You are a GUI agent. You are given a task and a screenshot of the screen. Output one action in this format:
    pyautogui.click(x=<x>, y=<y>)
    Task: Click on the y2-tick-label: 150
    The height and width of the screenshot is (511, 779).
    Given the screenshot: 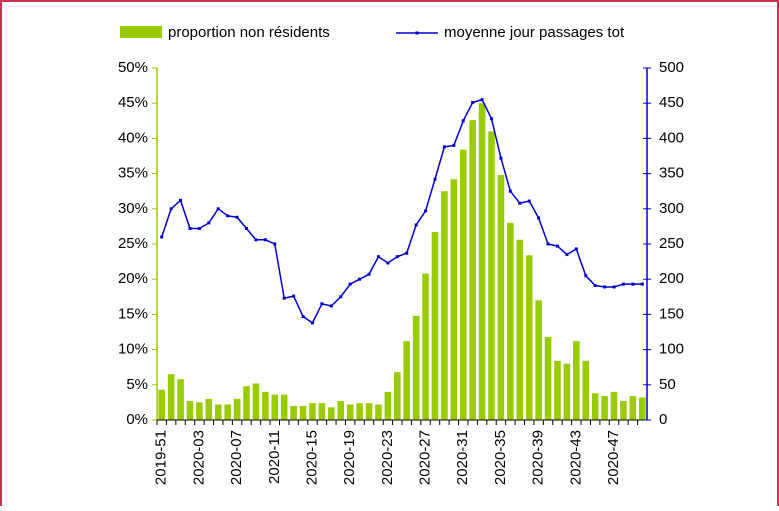 What is the action you would take?
    pyautogui.click(x=671, y=313)
    